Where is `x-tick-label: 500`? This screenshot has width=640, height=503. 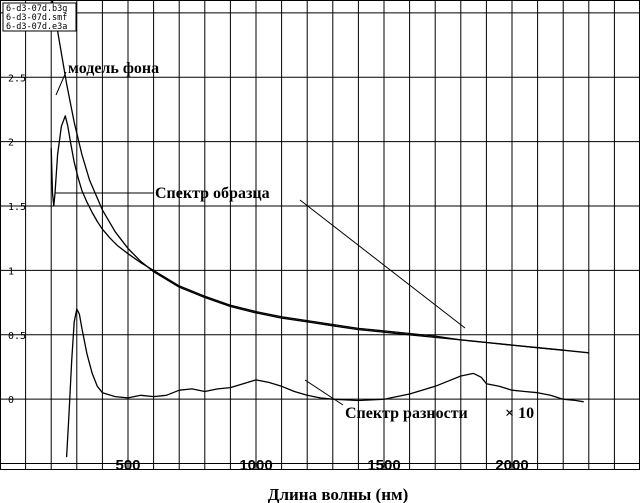 x-tick-label: 500 is located at coordinates (127, 465).